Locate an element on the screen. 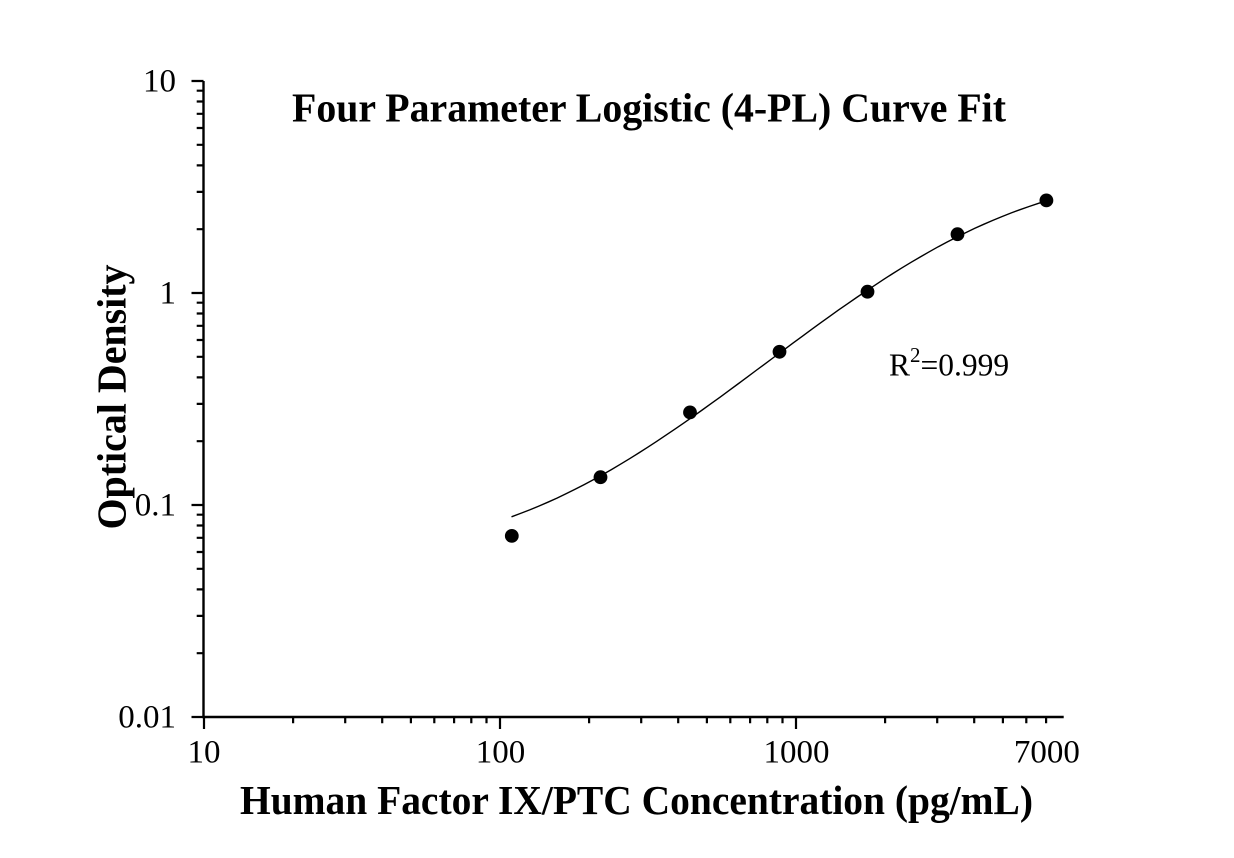 Image resolution: width=1234 pixels, height=858 pixels. svg-text: 1000 is located at coordinates (797, 753).